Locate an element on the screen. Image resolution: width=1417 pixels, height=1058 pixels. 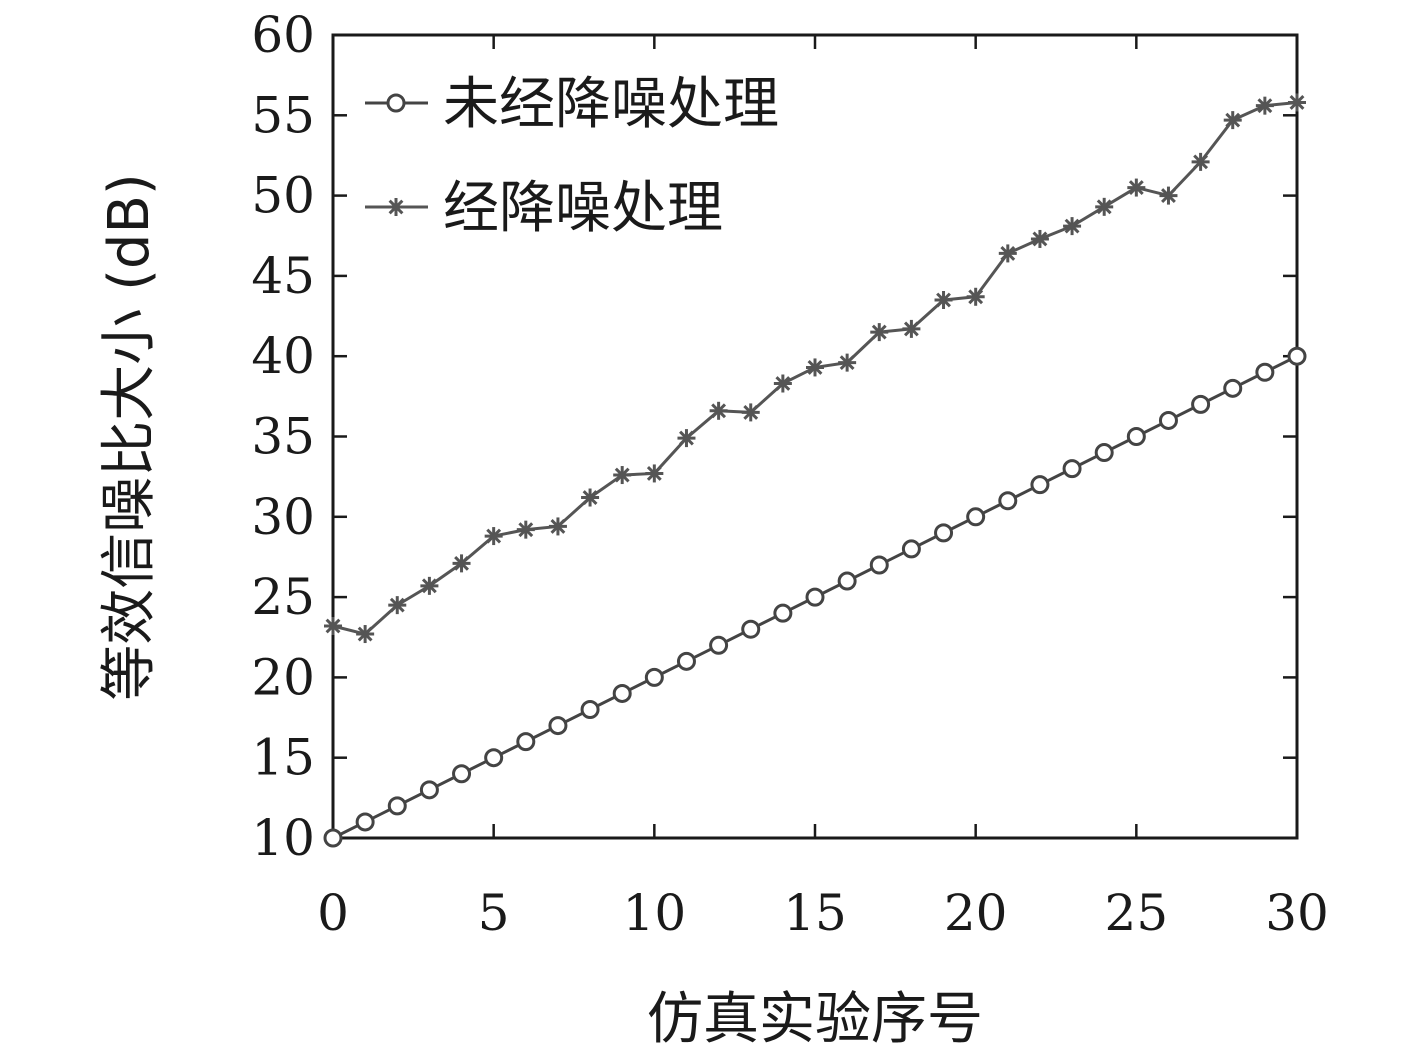
x-tick-label: 5 is located at coordinates (494, 913).